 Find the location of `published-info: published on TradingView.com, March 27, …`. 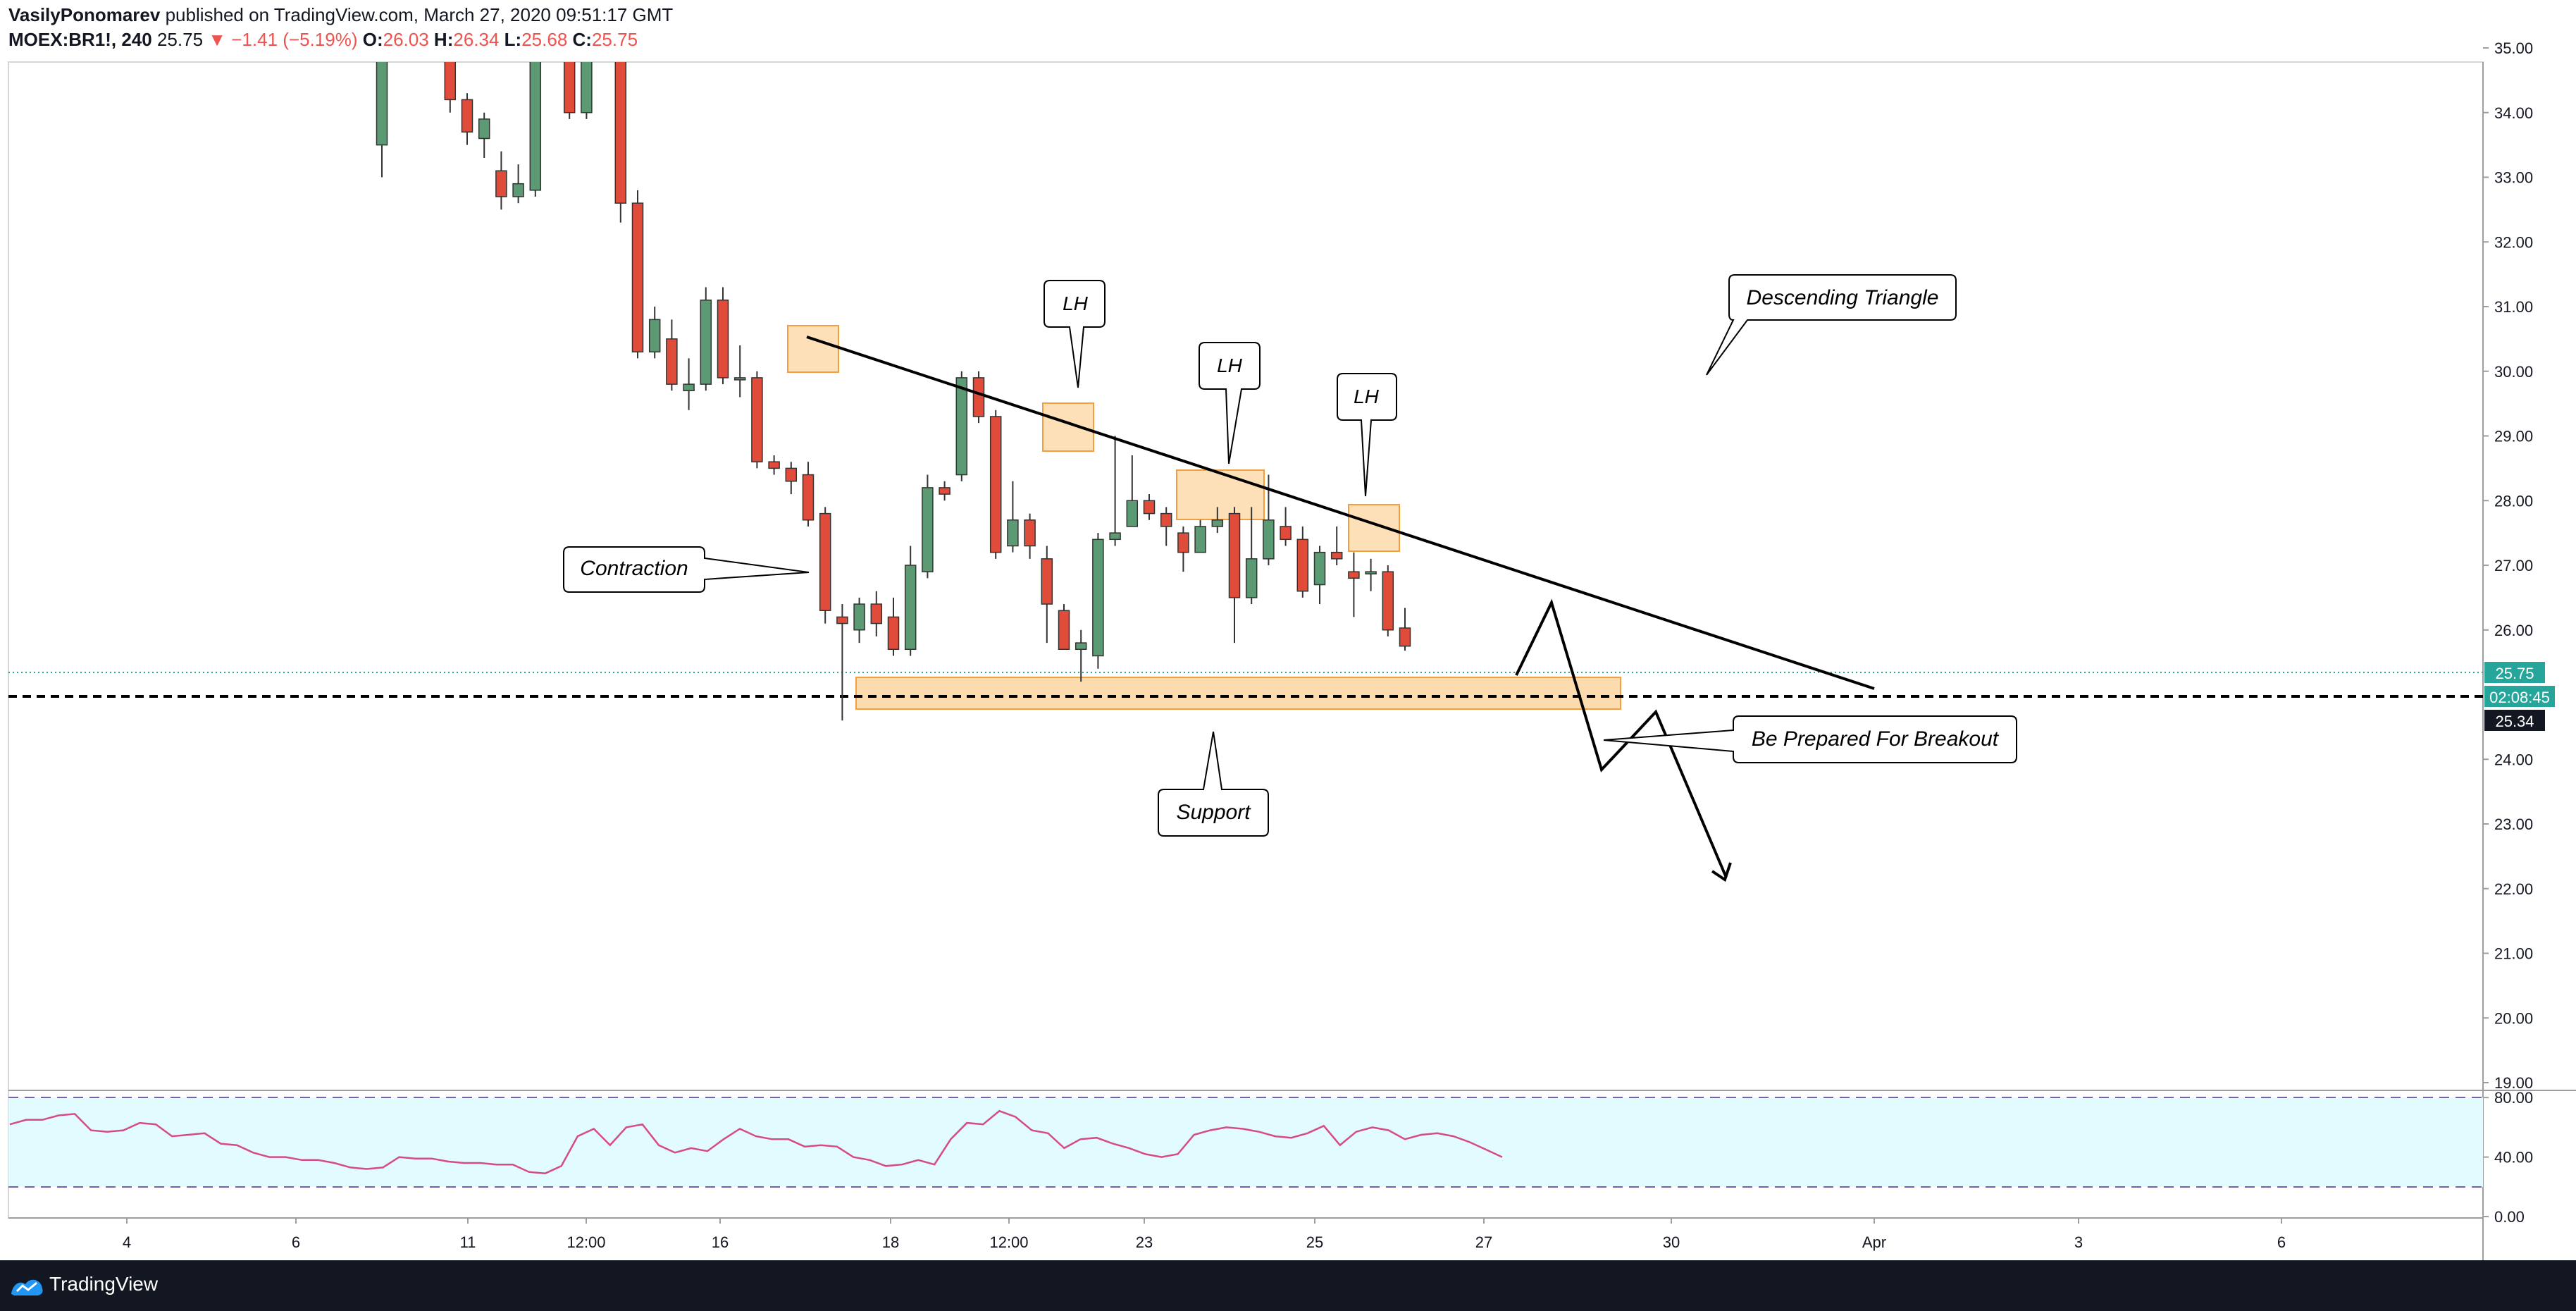

published-info: published on TradingView.com, March 27, … is located at coordinates (419, 15).